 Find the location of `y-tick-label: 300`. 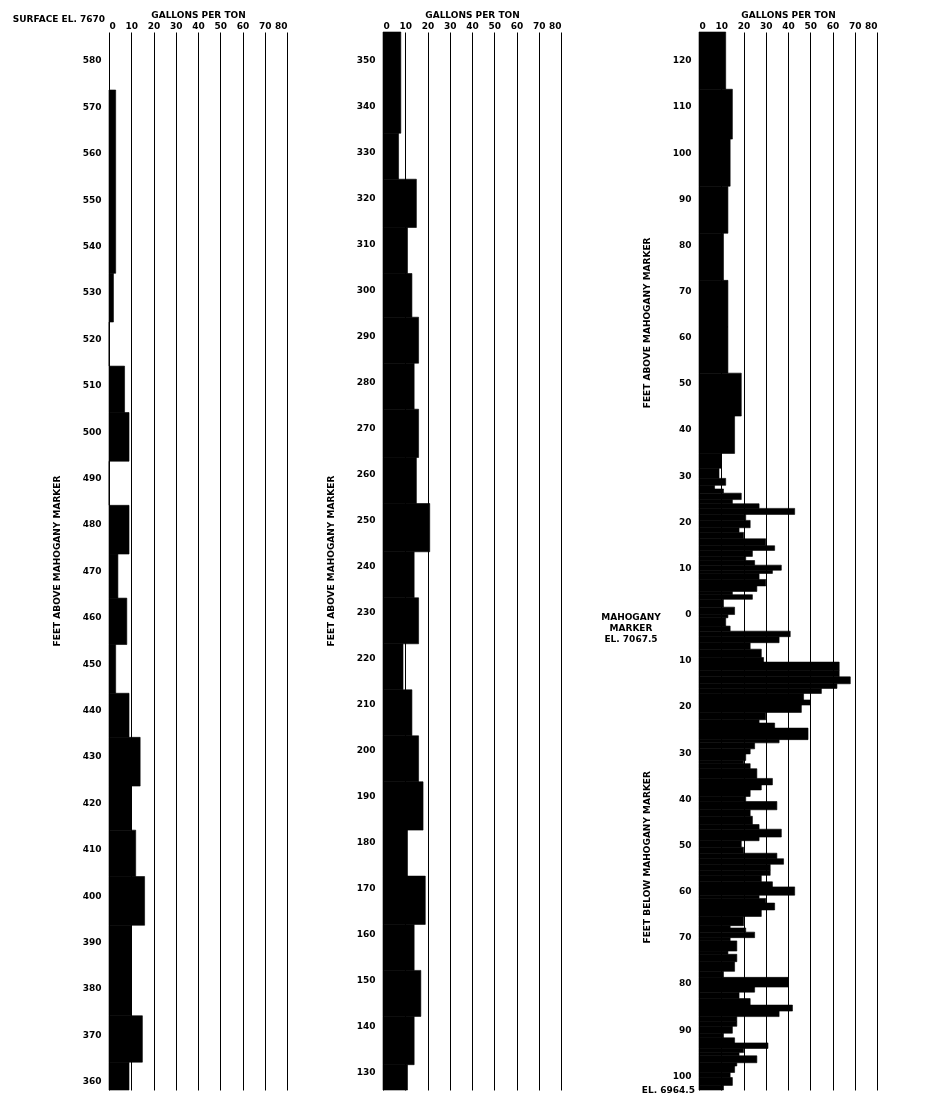

y-tick-label: 300 is located at coordinates (366, 290).